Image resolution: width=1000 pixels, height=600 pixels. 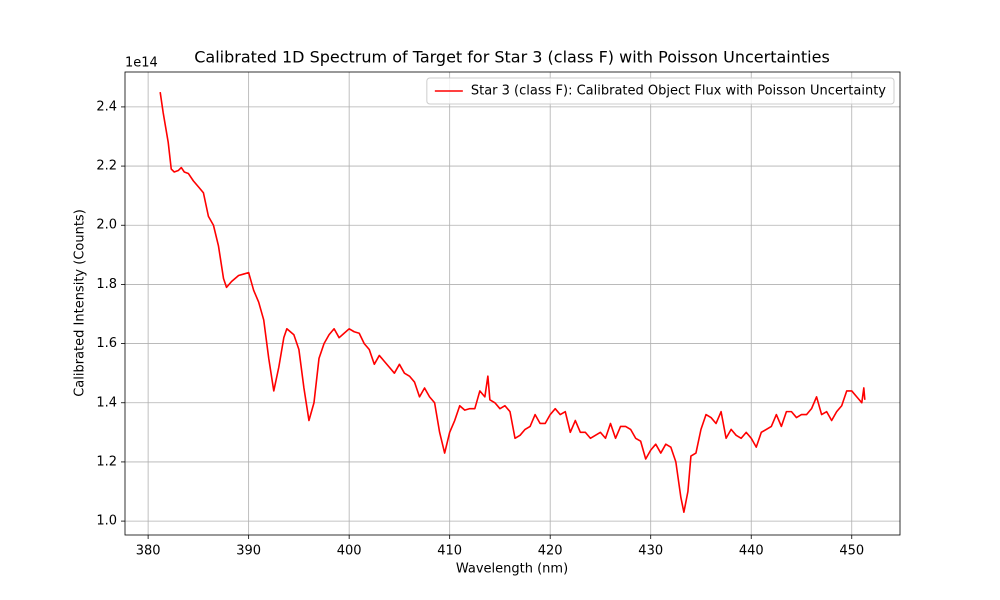 What do you see at coordinates (106, 521) in the screenshot?
I see `y-tick-label: 1.0` at bounding box center [106, 521].